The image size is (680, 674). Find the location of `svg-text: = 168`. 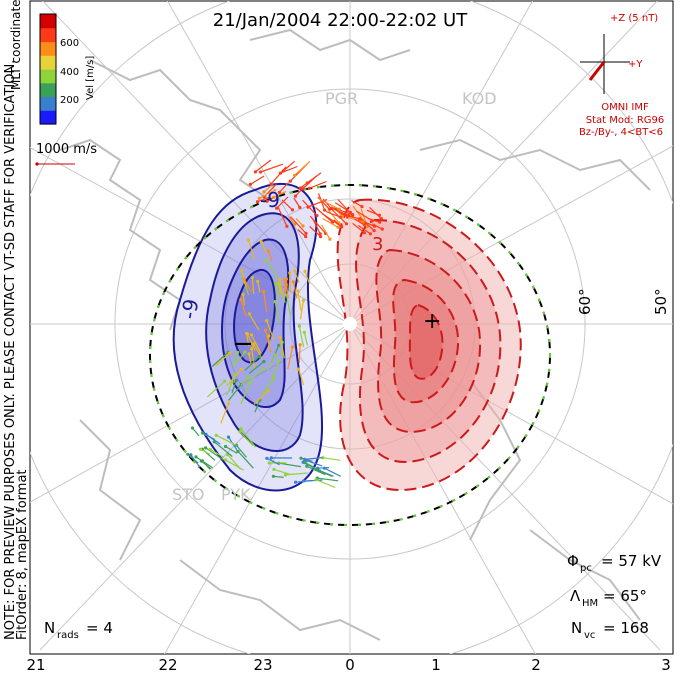

svg-text: = 168 is located at coordinates (626, 628).